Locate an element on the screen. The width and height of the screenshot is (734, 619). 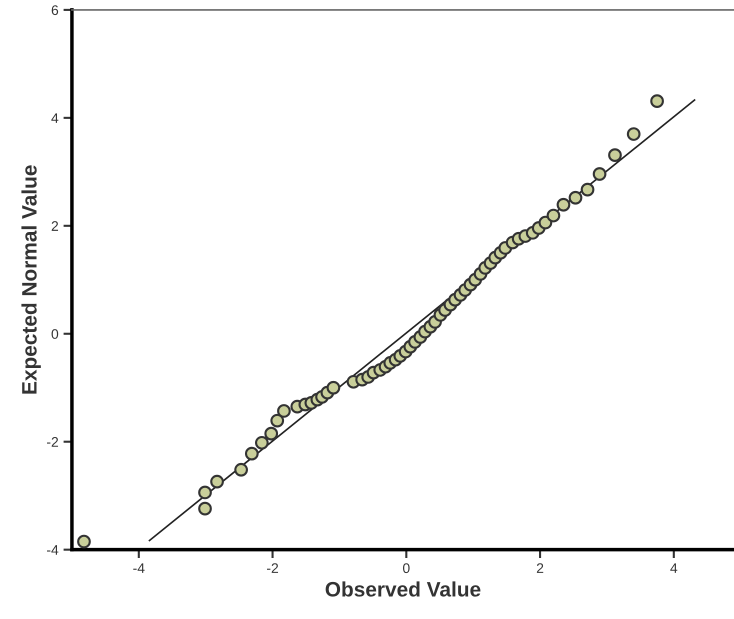
y-tick-label: -4 is located at coordinates (52, 550).